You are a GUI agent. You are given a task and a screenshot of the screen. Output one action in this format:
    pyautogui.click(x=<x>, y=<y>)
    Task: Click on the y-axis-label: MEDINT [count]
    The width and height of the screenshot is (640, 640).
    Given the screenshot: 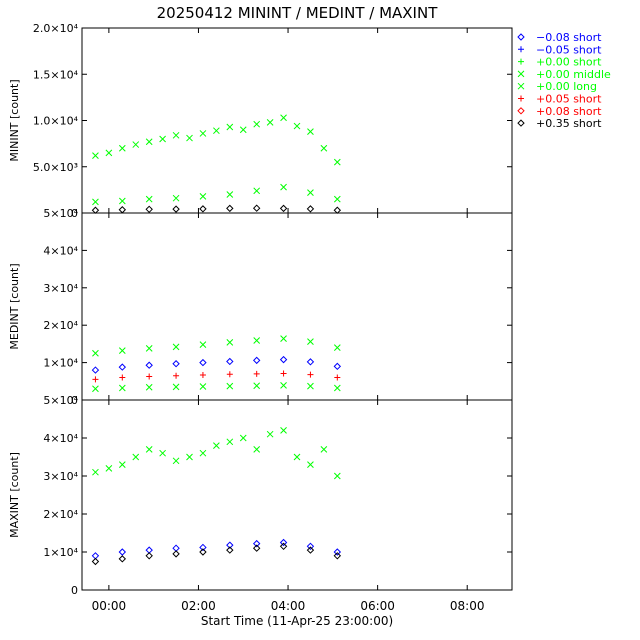 What is the action you would take?
    pyautogui.click(x=14, y=306)
    